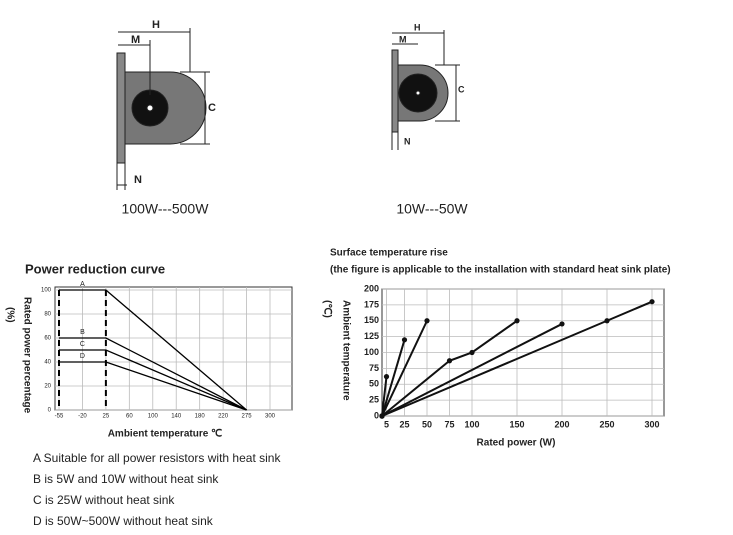 This screenshot has height=535, width=733. Describe the element at coordinates (516, 424) in the screenshot. I see `x-tick-label: 150` at that location.